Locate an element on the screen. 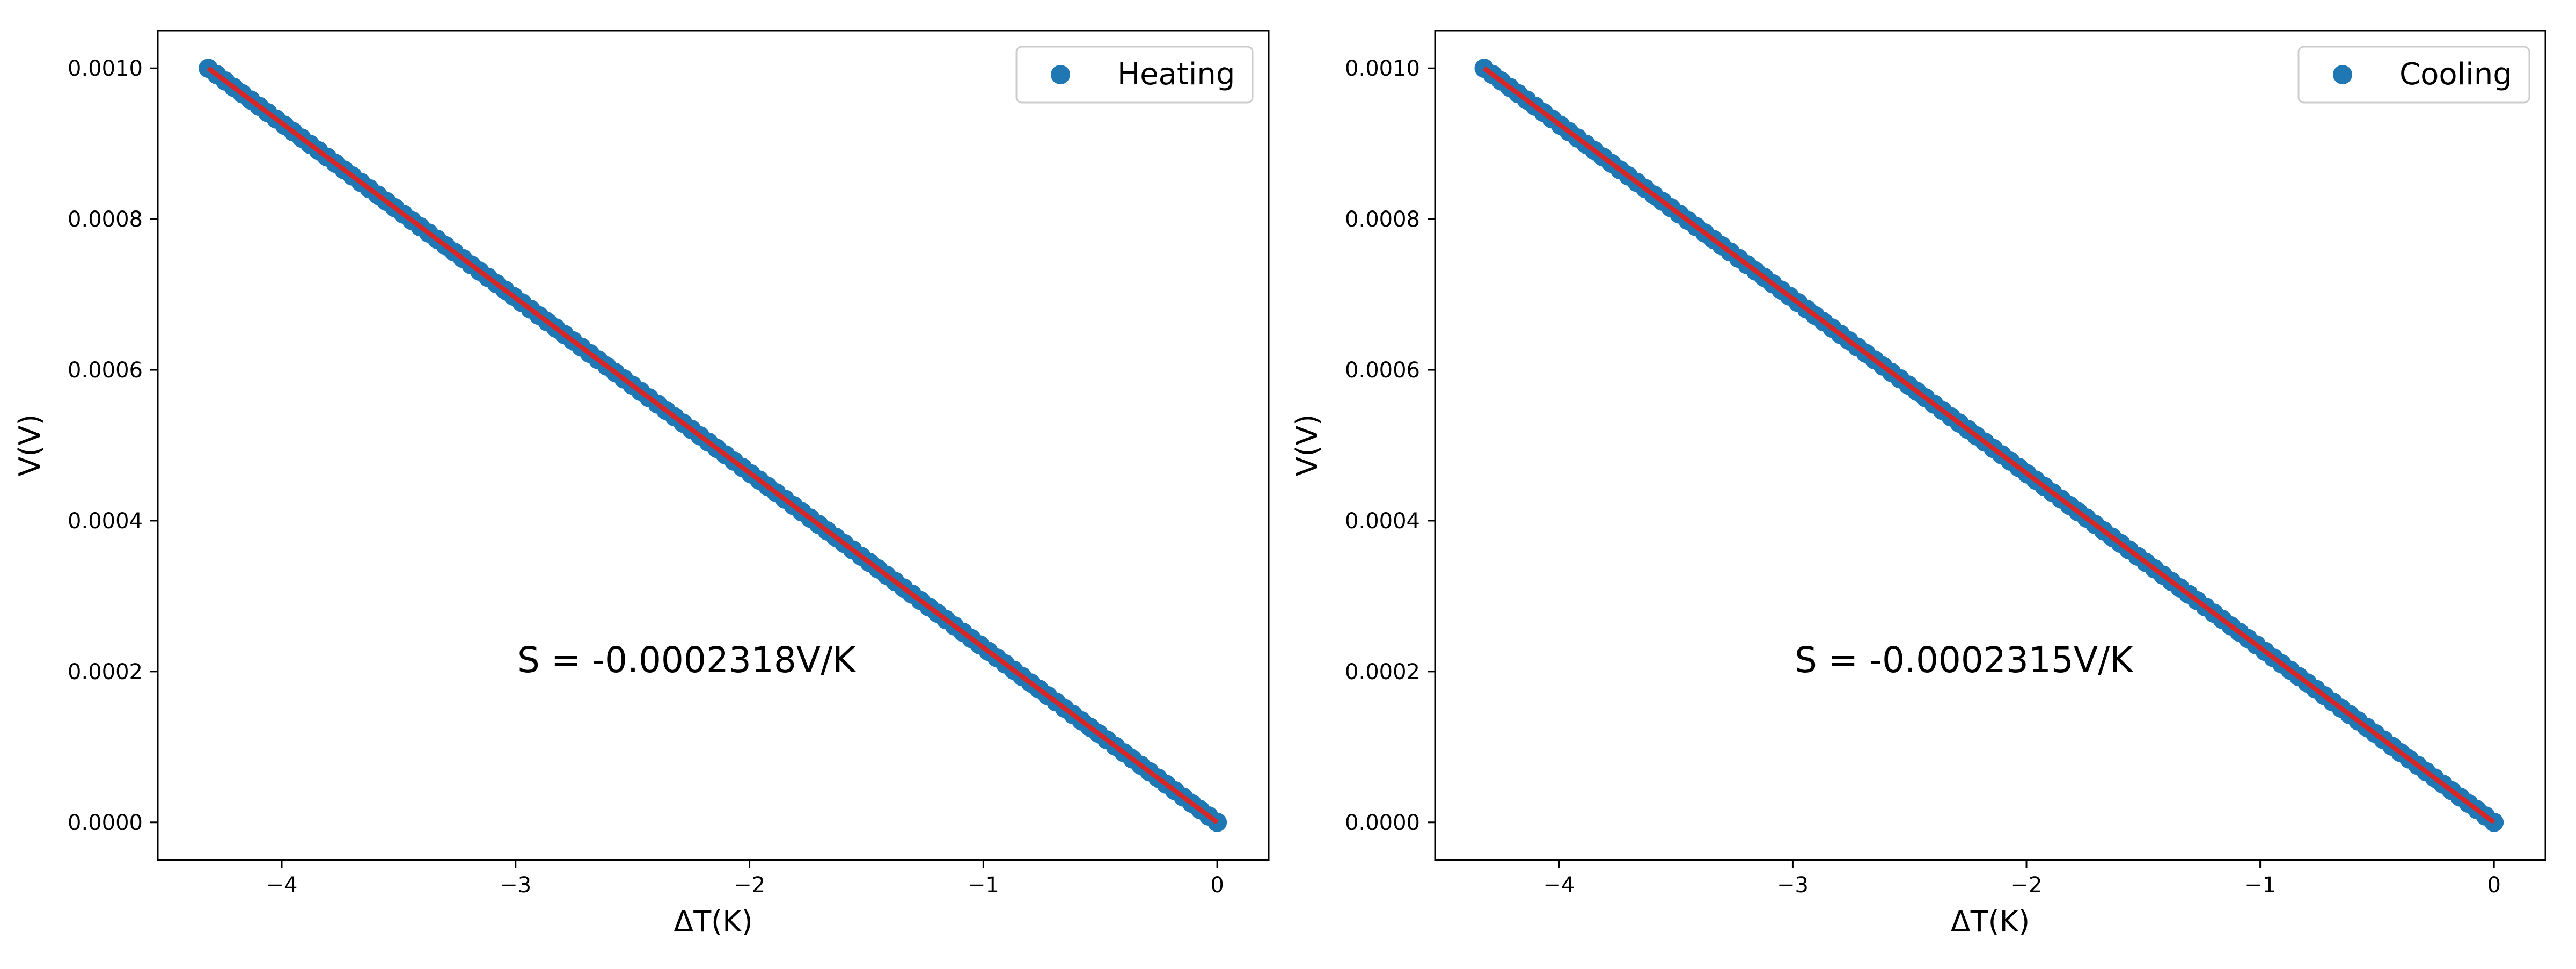 Image resolution: width=2576 pixels, height=969 pixels. slope-annotation: S = -0.0002315V/K is located at coordinates (1964, 660).